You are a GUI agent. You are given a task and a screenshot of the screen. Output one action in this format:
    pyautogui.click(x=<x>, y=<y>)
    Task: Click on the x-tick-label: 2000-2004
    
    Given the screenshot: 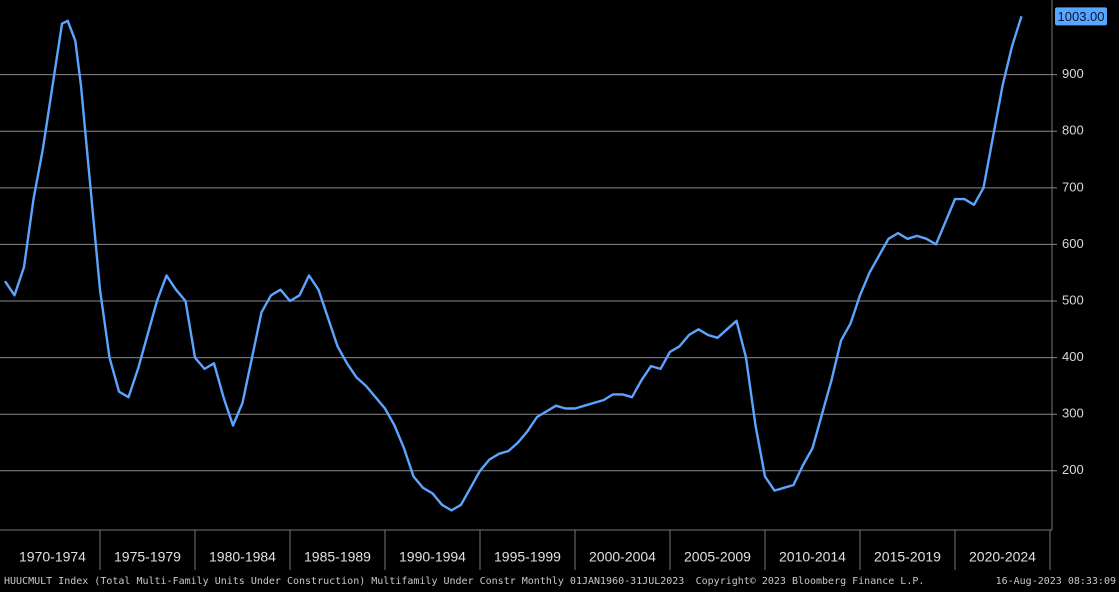 What is the action you would take?
    pyautogui.click(x=622, y=557)
    